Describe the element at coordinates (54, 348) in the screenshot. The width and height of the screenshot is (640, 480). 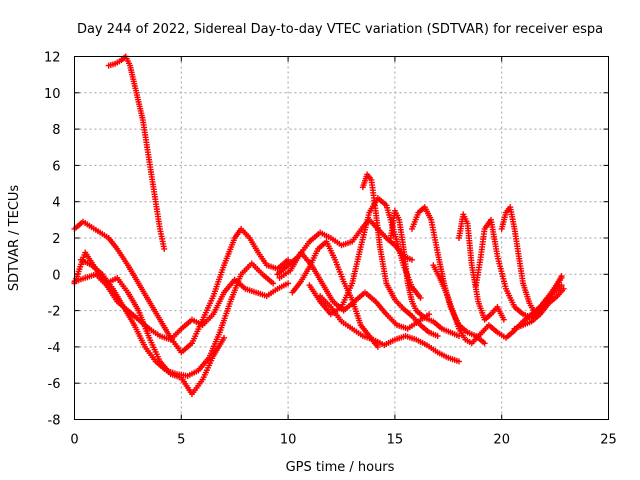
I see `y-tick-label: -4` at that location.